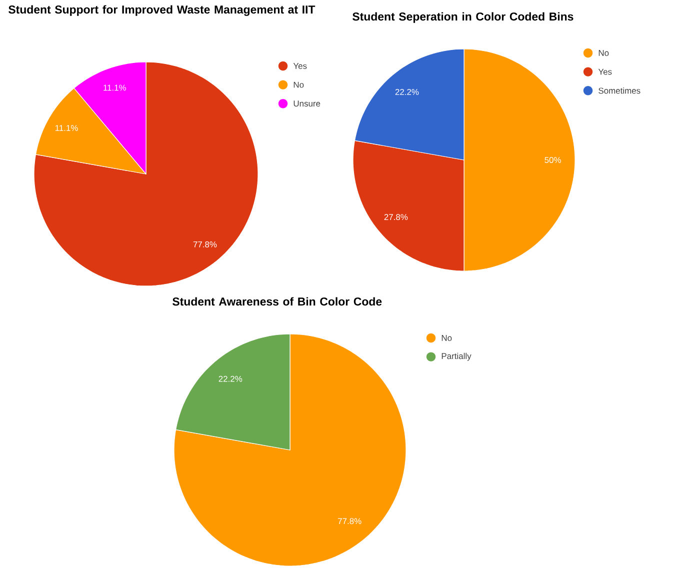 This screenshot has width=697, height=573. I want to click on chart-title: Student Awareness of Bin Color Code, so click(277, 301).